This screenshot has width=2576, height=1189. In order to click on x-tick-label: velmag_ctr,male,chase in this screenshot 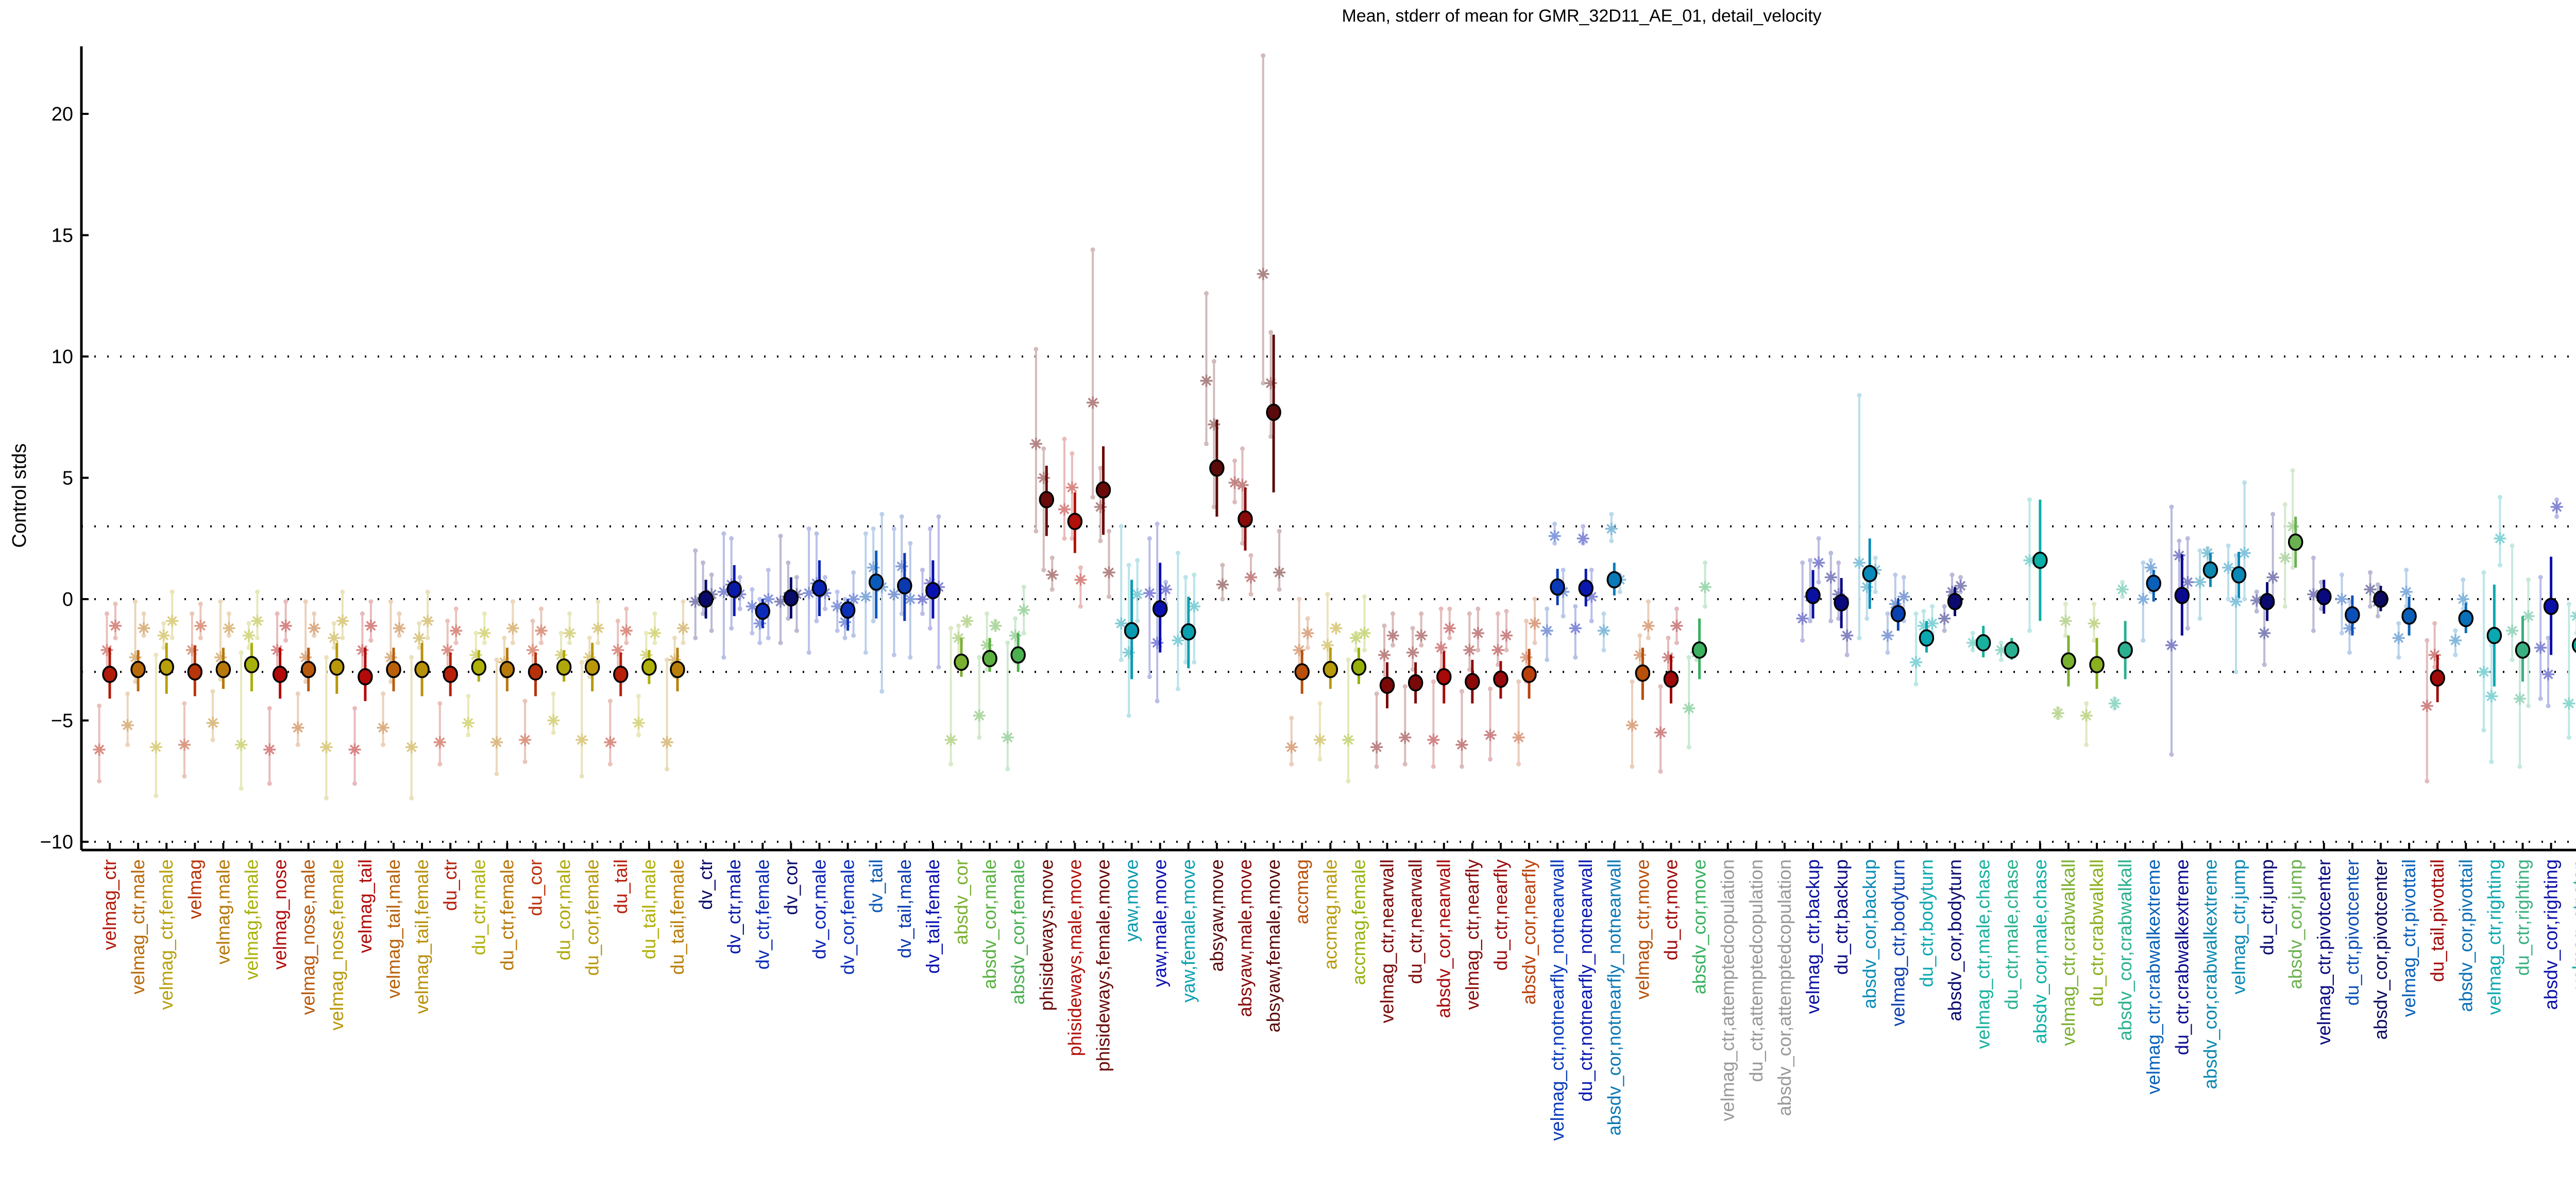, I will do `click(1983, 954)`.